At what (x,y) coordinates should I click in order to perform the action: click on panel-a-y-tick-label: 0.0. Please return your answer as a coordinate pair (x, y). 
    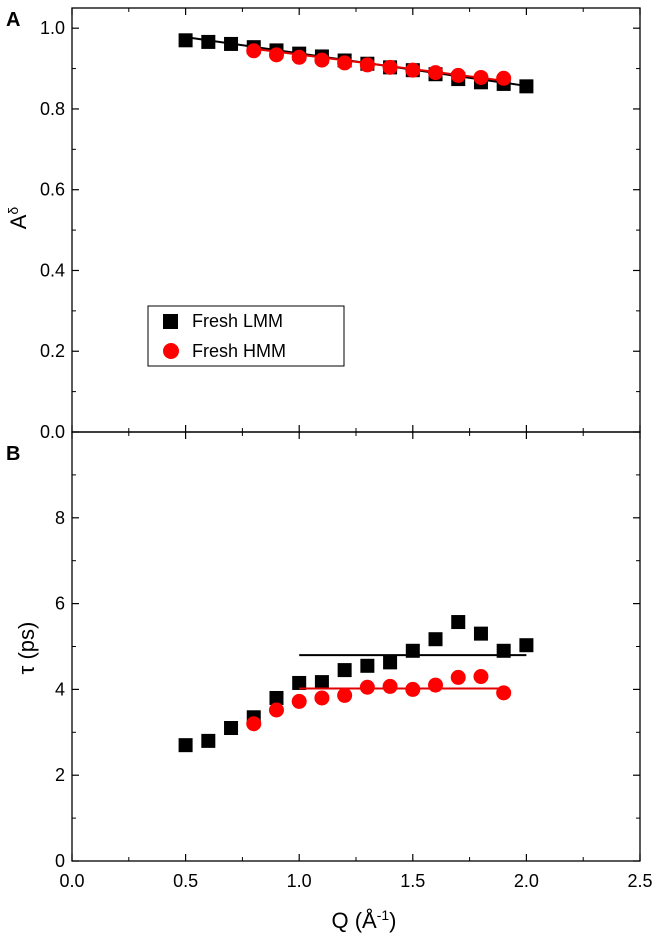
    Looking at the image, I should click on (52, 432).